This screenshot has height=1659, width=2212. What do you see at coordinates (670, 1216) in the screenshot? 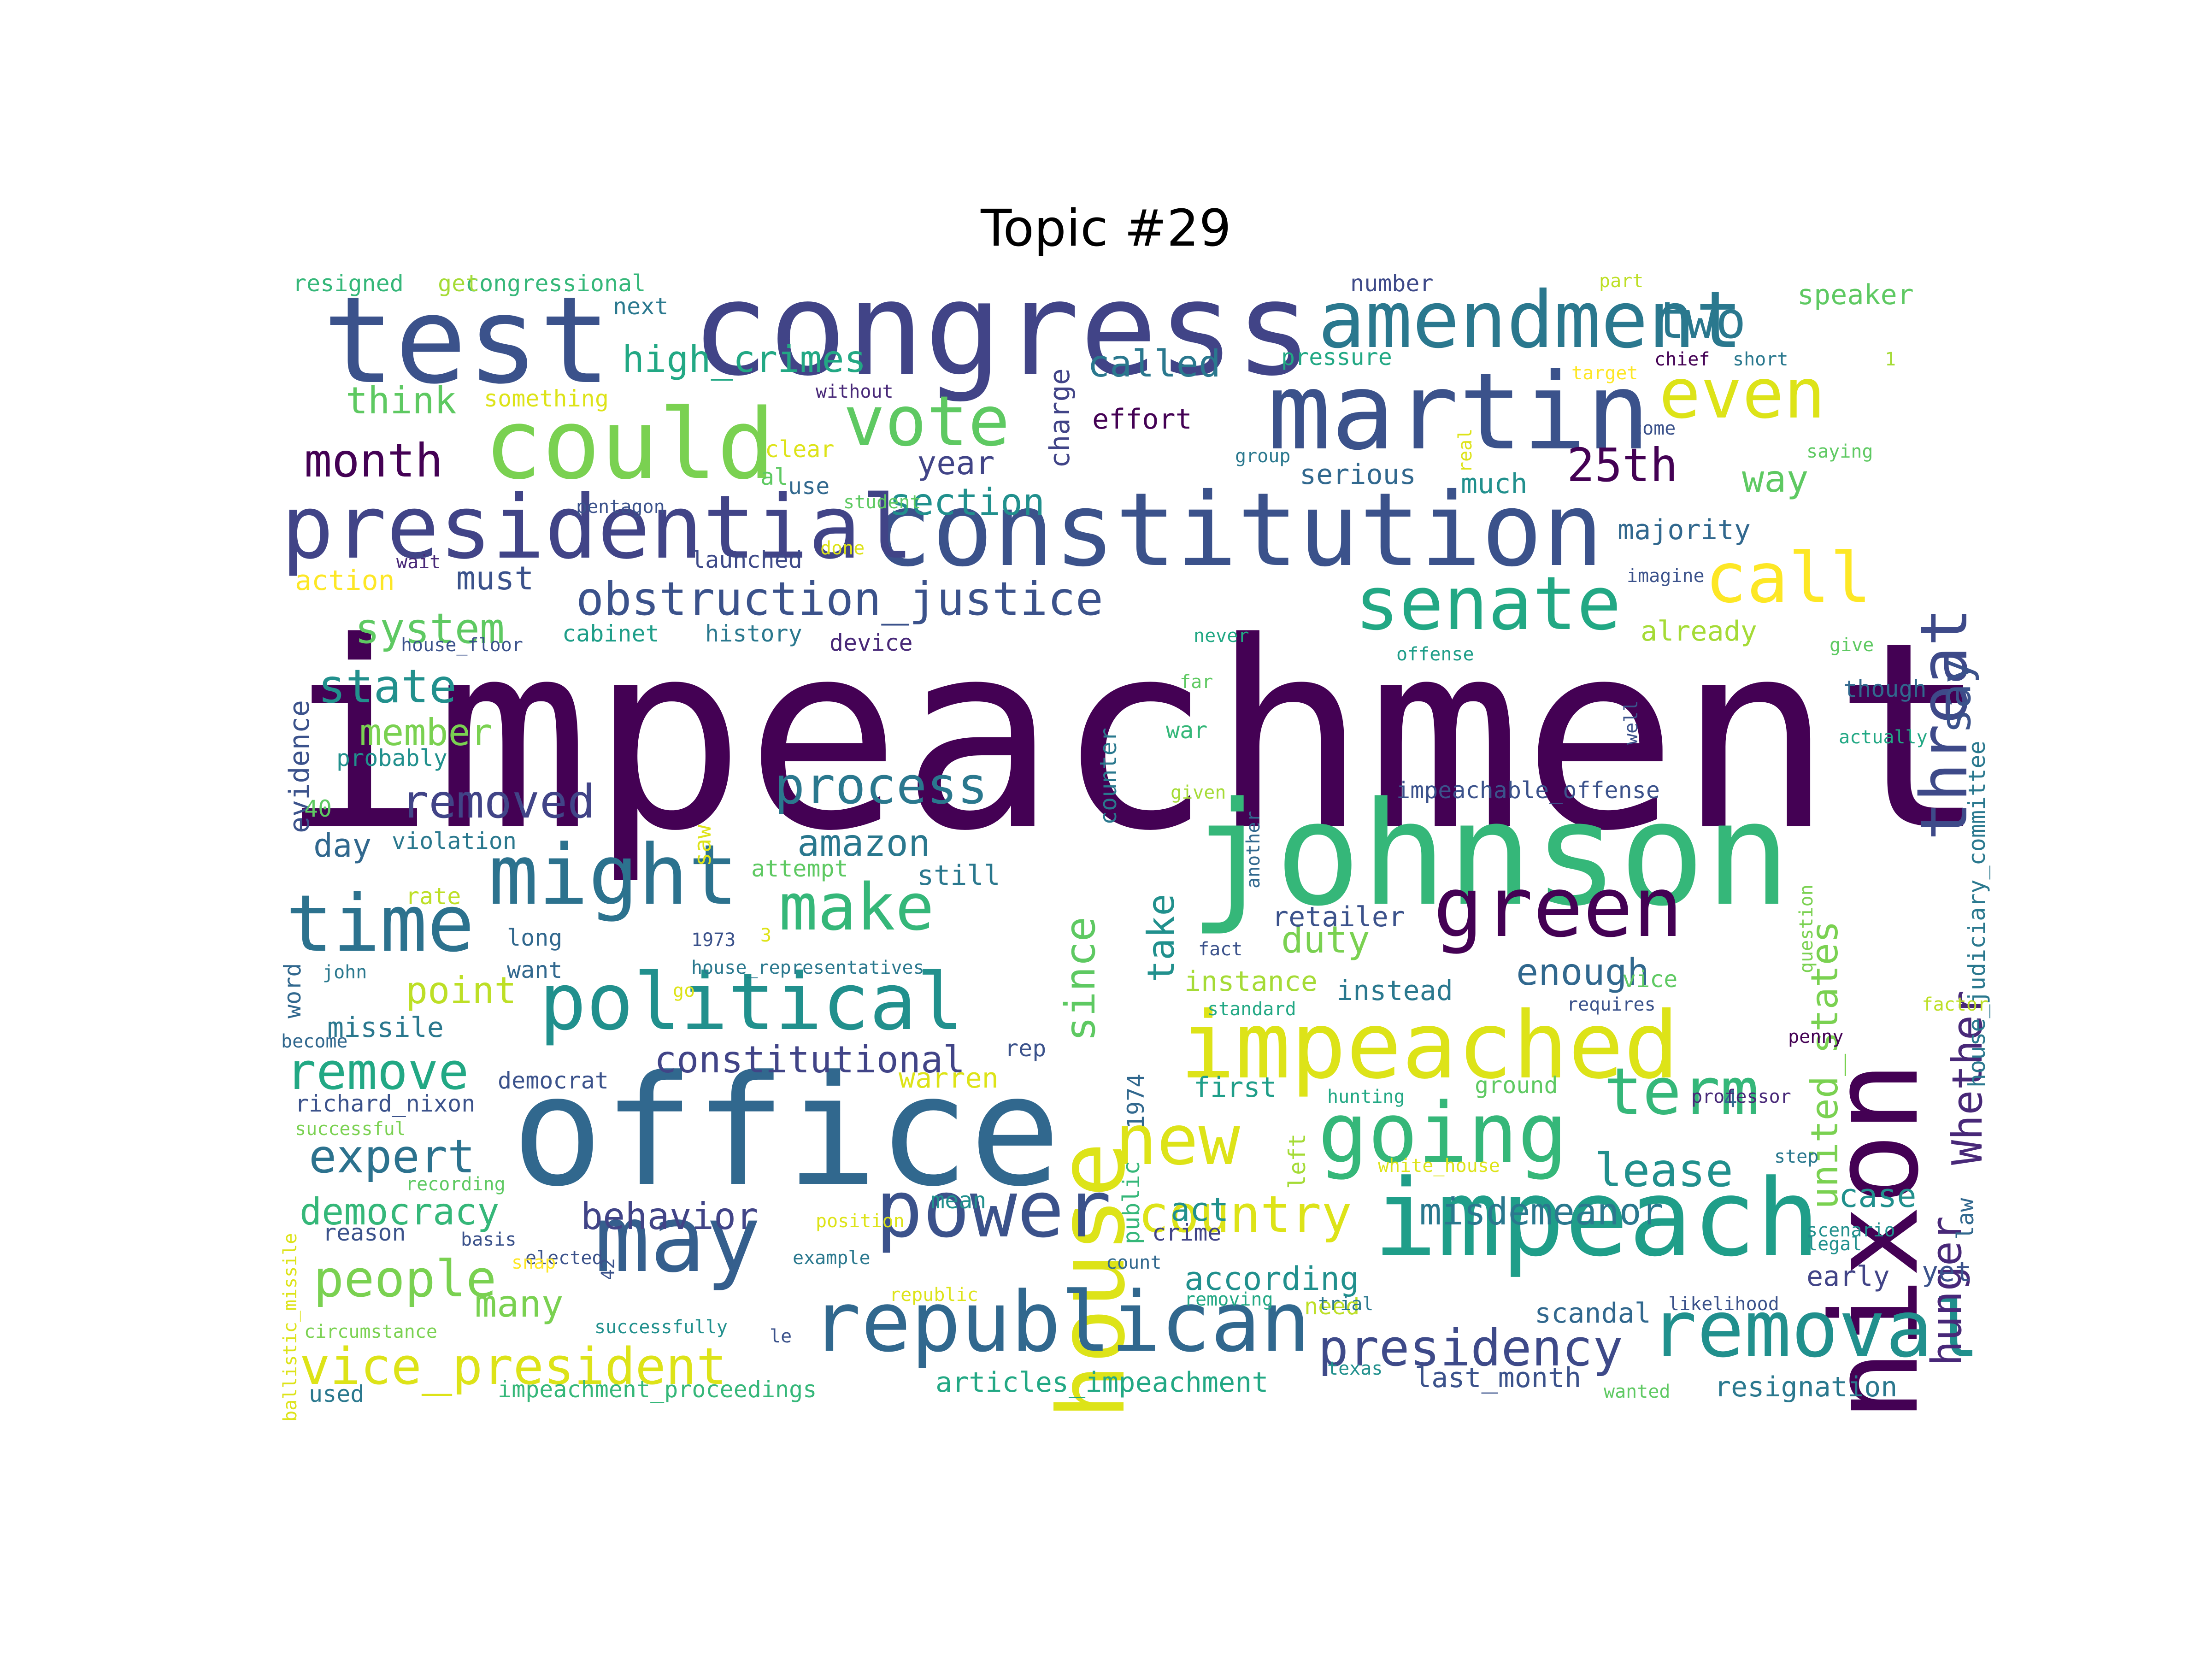
I see `cloud-word: behavior` at bounding box center [670, 1216].